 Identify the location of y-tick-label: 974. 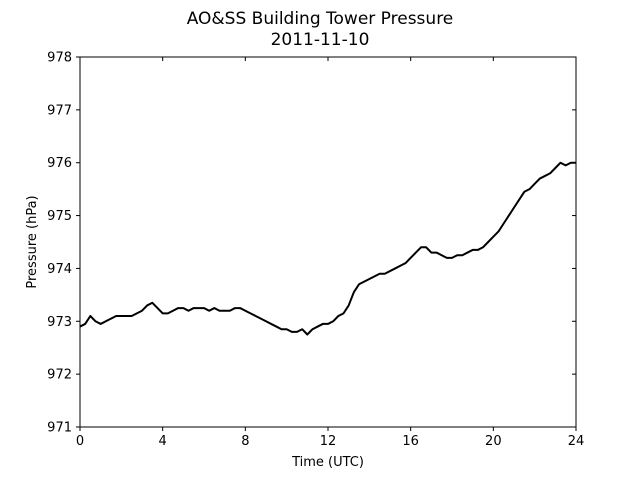
(59, 269).